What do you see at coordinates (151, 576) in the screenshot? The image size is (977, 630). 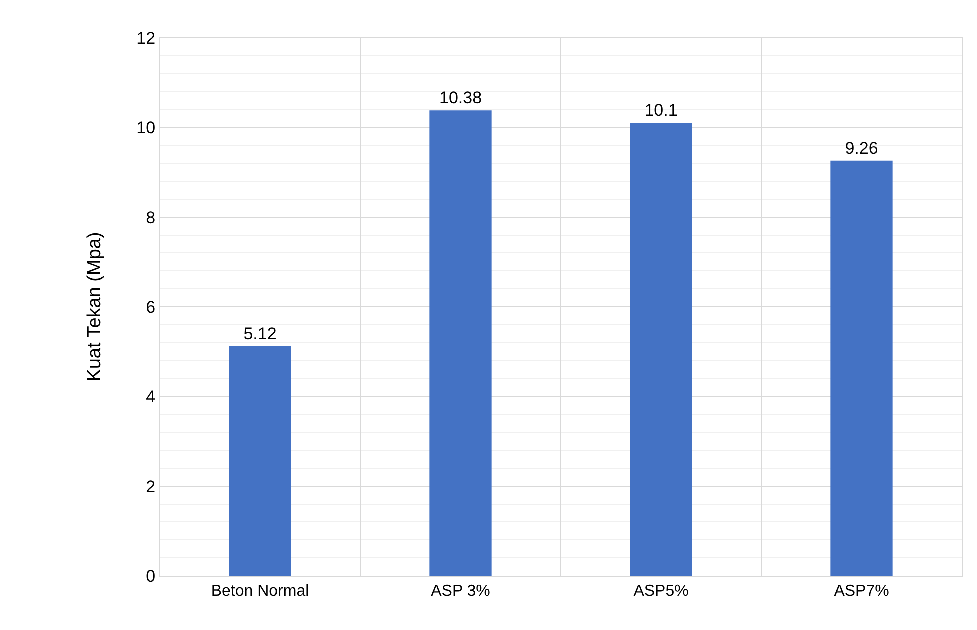 I see `y-tick-label: 0` at bounding box center [151, 576].